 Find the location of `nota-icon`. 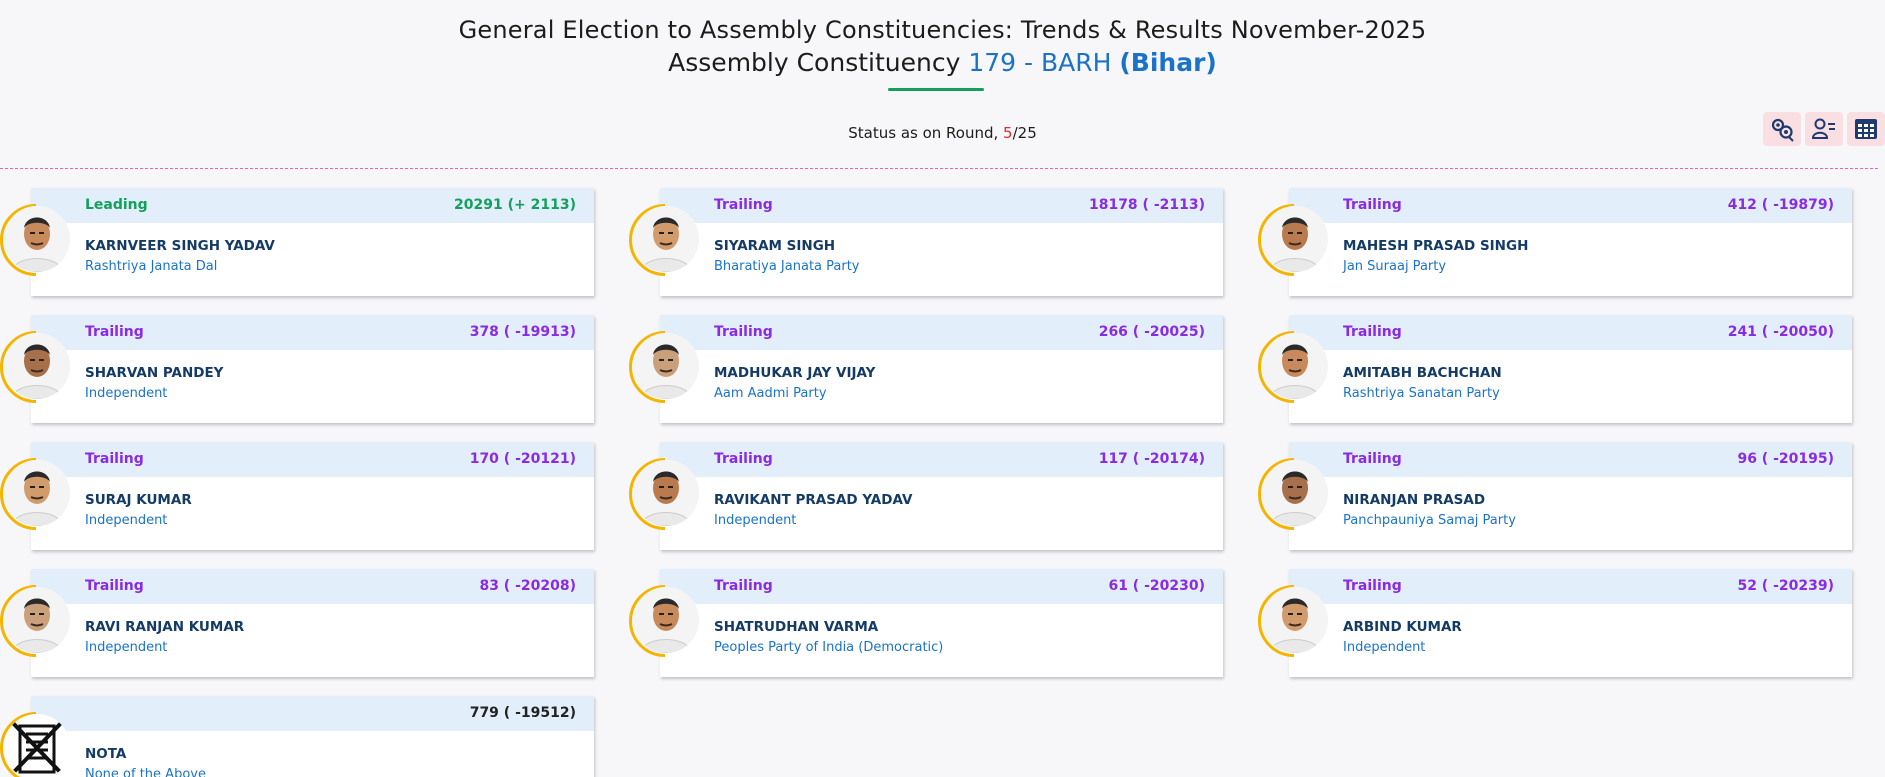

nota-icon is located at coordinates (37, 745).